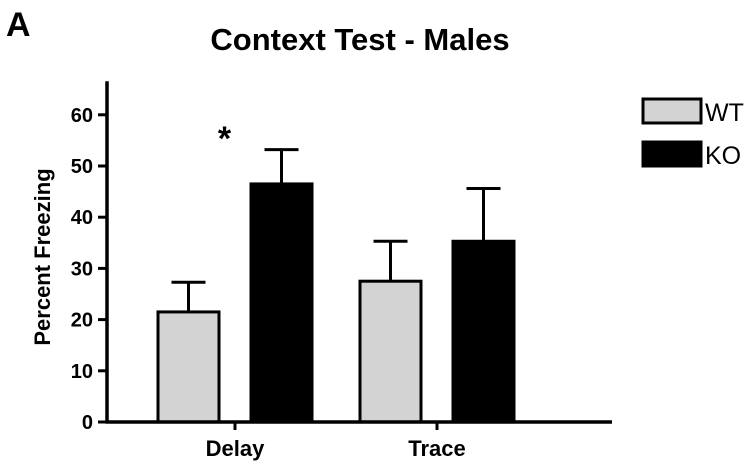 The height and width of the screenshot is (468, 751). Describe the element at coordinates (672, 154) in the screenshot. I see `legend-swatch-ko` at that location.